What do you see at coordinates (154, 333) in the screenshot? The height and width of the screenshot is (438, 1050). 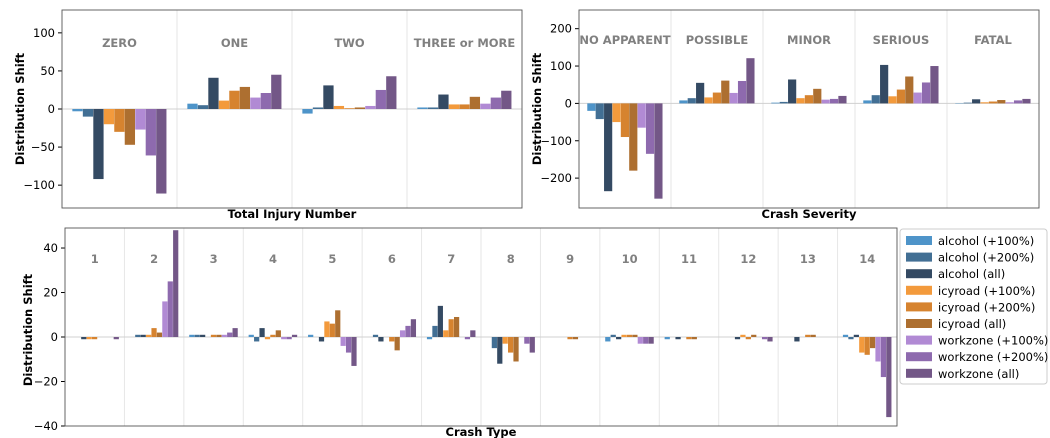 I see `bar-2-2-icyroad-200-` at bounding box center [154, 333].